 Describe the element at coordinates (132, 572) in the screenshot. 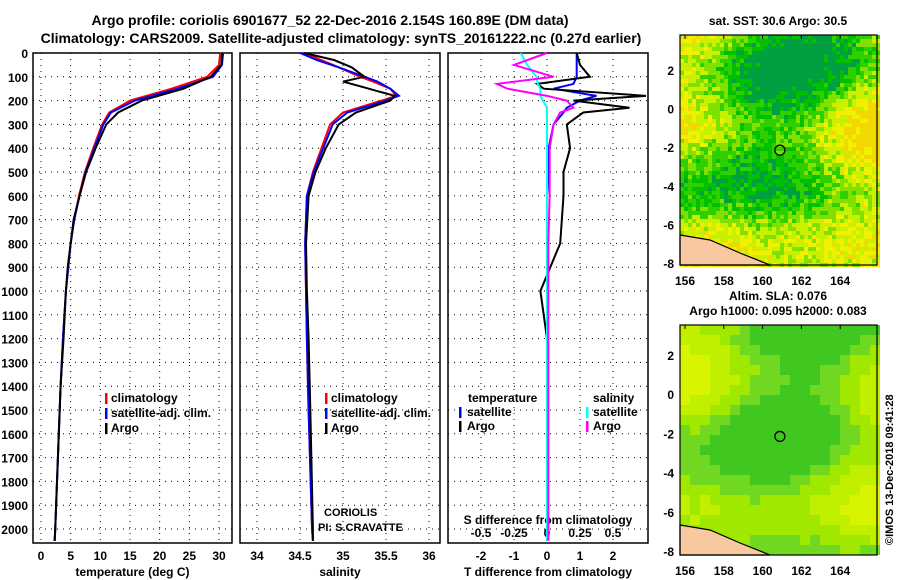

I see `temperature-x-axis-label: temperature (deg C)` at that location.